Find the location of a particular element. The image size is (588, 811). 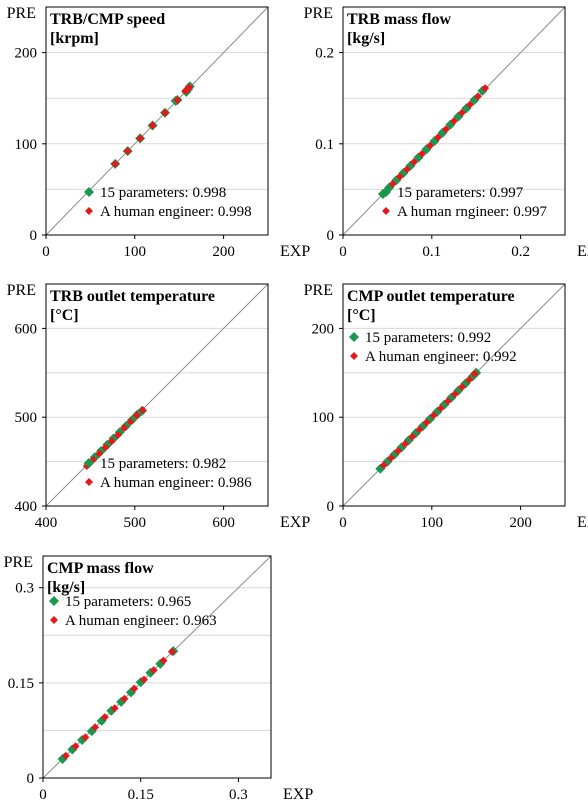

legend-label: A human engineer: 0.992 is located at coordinates (441, 357).